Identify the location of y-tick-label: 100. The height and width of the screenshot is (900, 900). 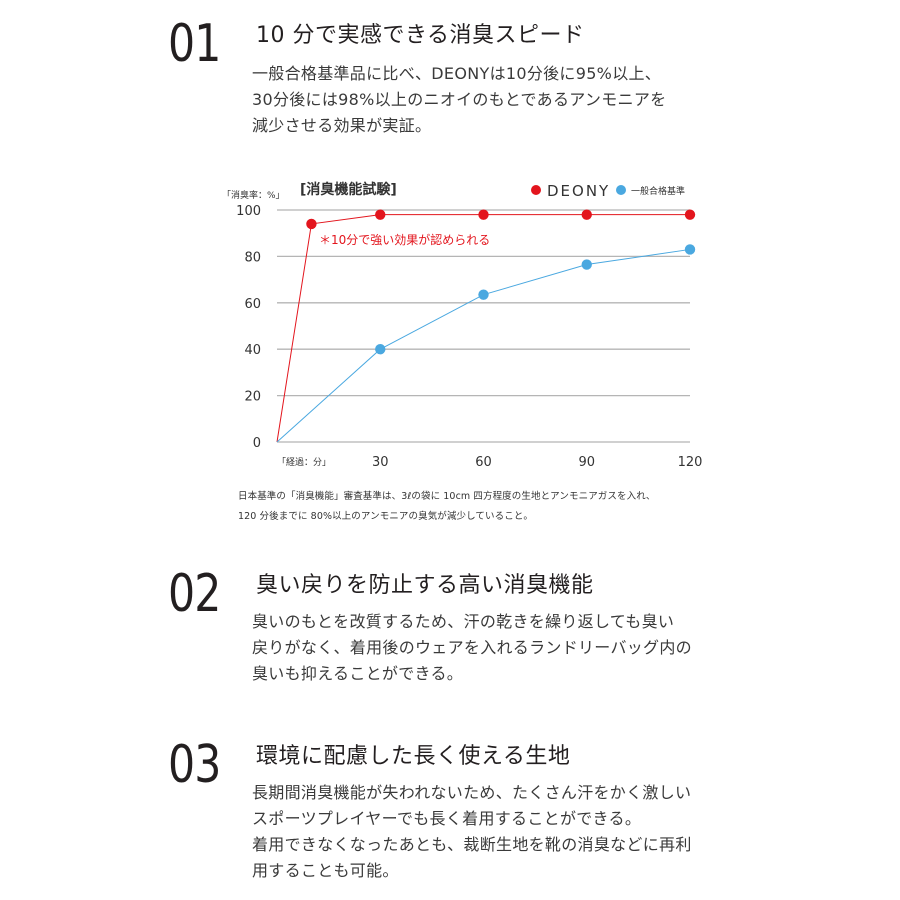
(248, 211).